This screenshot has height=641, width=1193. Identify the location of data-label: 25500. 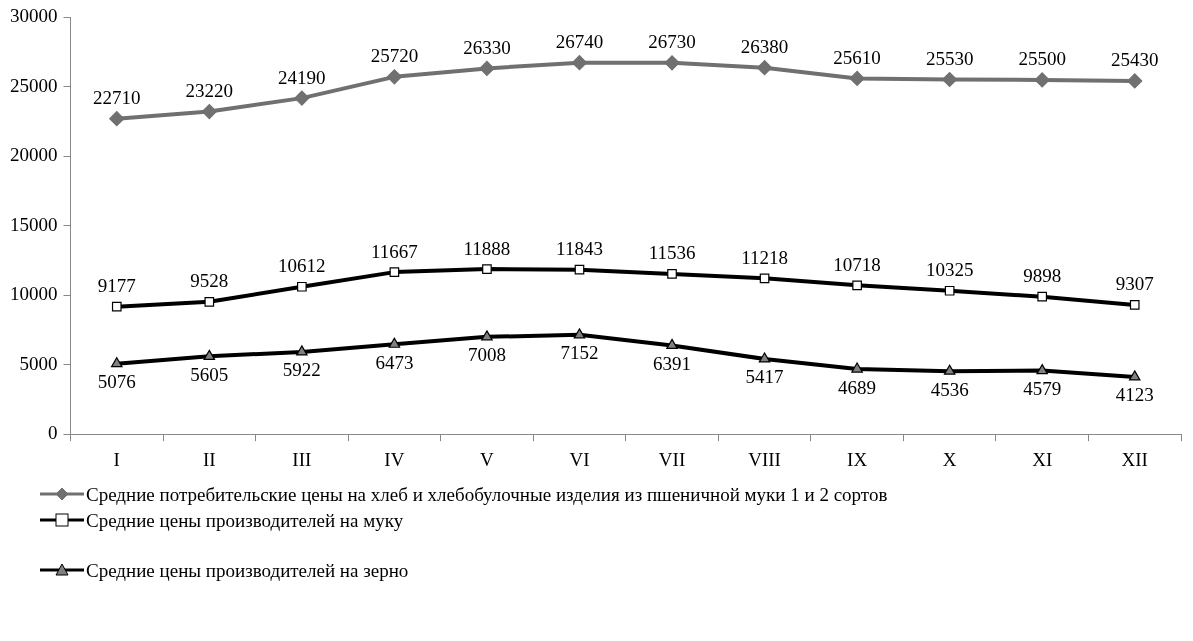
(1042, 59).